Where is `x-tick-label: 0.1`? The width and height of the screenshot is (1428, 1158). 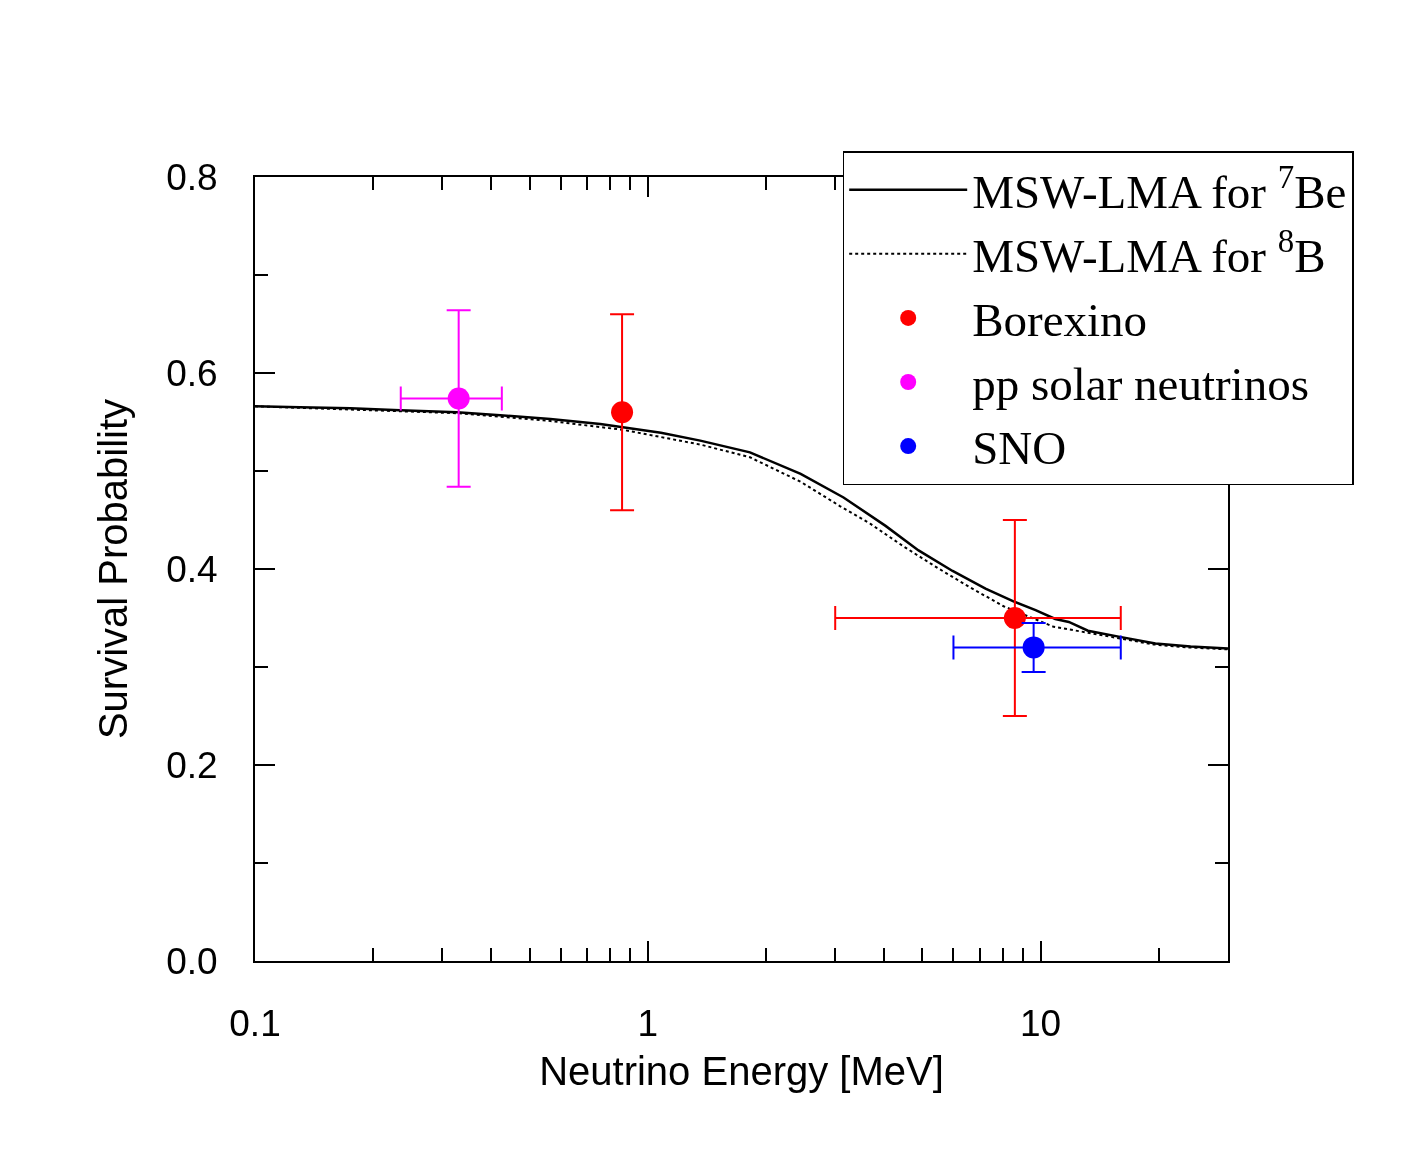
x-tick-label: 0.1 is located at coordinates (255, 1024).